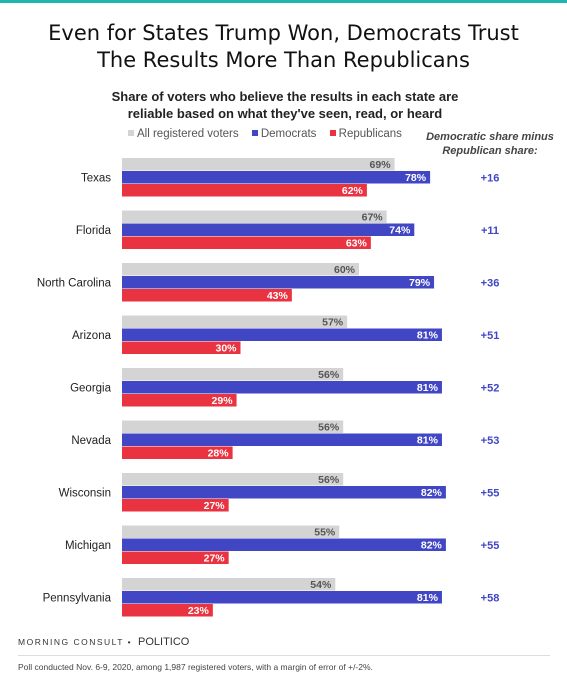  Describe the element at coordinates (353, 191) in the screenshot. I see `data-label-texas-republicans: 62%` at that location.